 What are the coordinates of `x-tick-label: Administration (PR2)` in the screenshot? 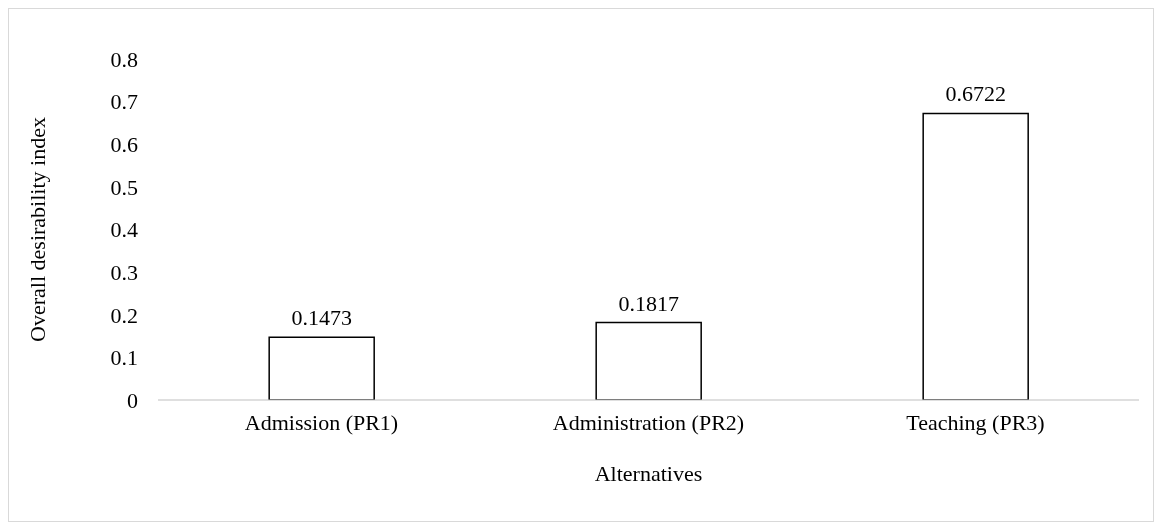 It's located at (648, 422).